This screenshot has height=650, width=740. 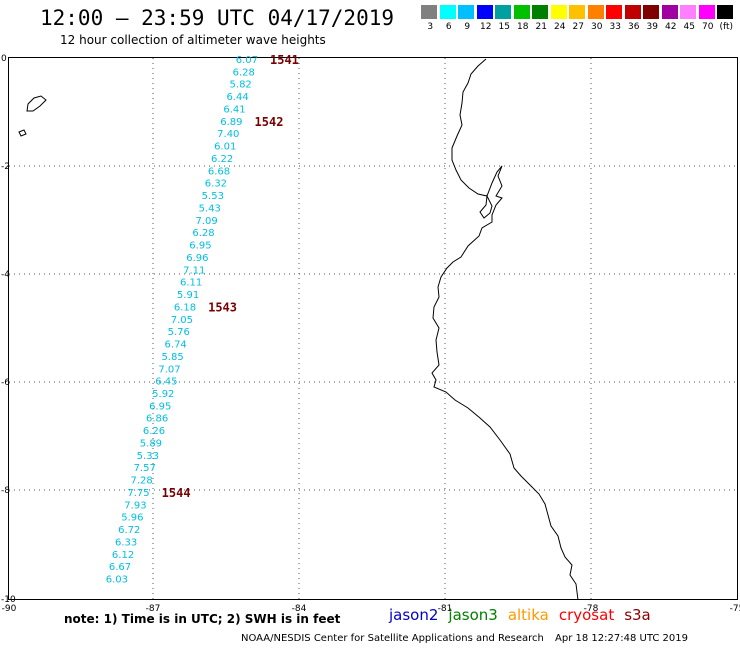 What do you see at coordinates (637, 615) in the screenshot?
I see `satellite-name: s3a` at bounding box center [637, 615].